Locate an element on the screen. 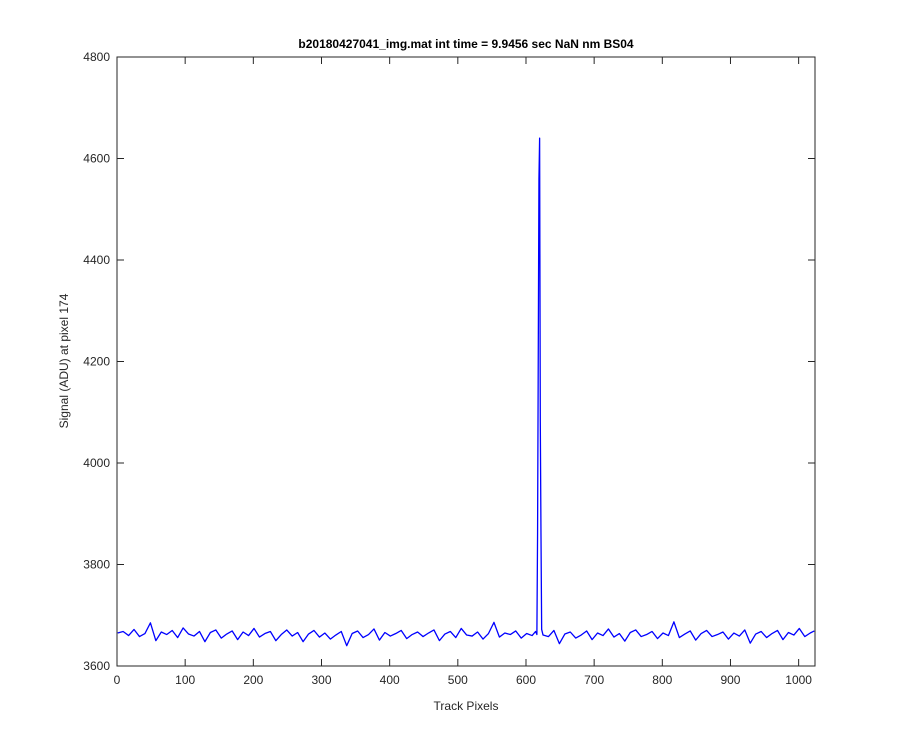 The width and height of the screenshot is (900, 750). y-tick-label: 4200 is located at coordinates (96, 362).